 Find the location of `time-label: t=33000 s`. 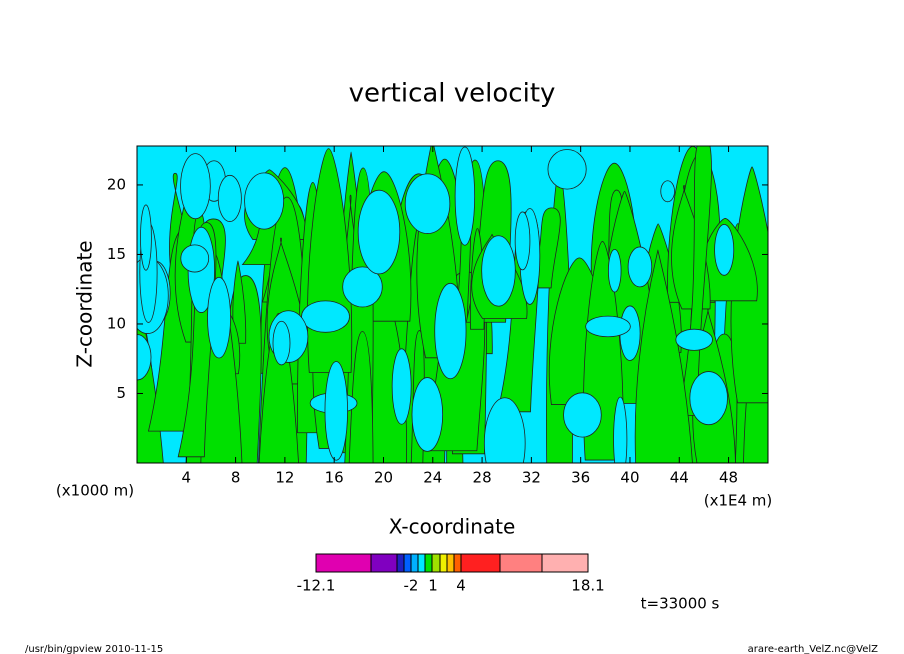

time-label: t=33000 s is located at coordinates (680, 604).